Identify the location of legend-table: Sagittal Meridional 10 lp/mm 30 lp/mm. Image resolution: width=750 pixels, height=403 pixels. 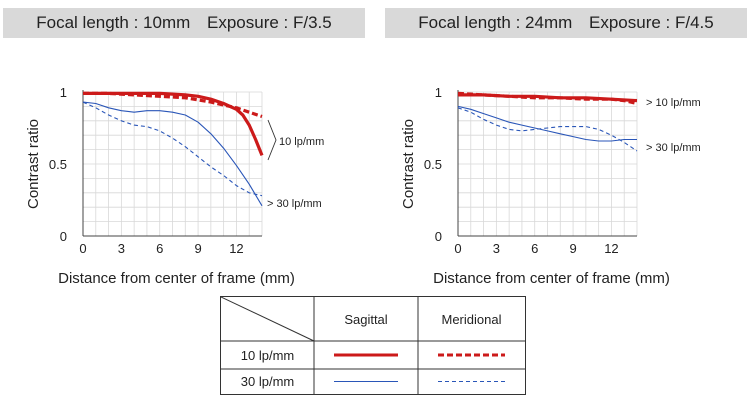
(373, 345).